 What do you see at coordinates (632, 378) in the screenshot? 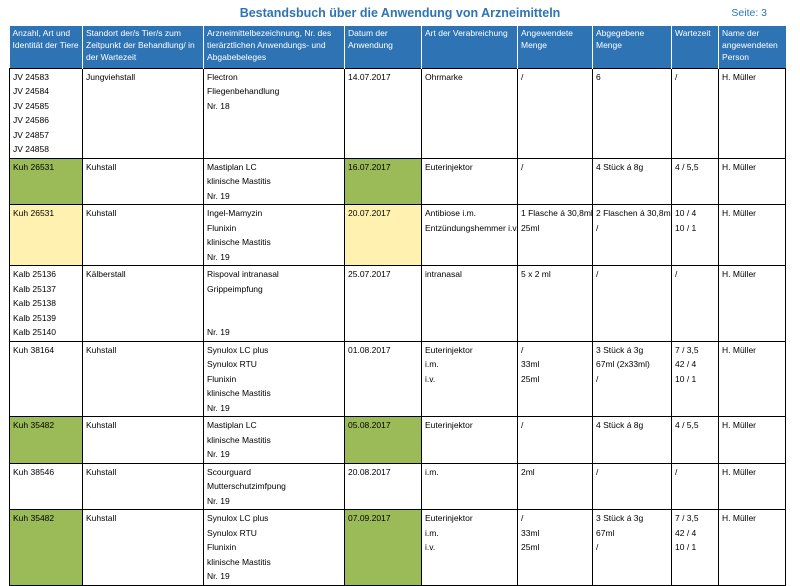
I see `cell-dispensed-amount: 3 Stück á 3g 67ml (2x33ml) /` at bounding box center [632, 378].